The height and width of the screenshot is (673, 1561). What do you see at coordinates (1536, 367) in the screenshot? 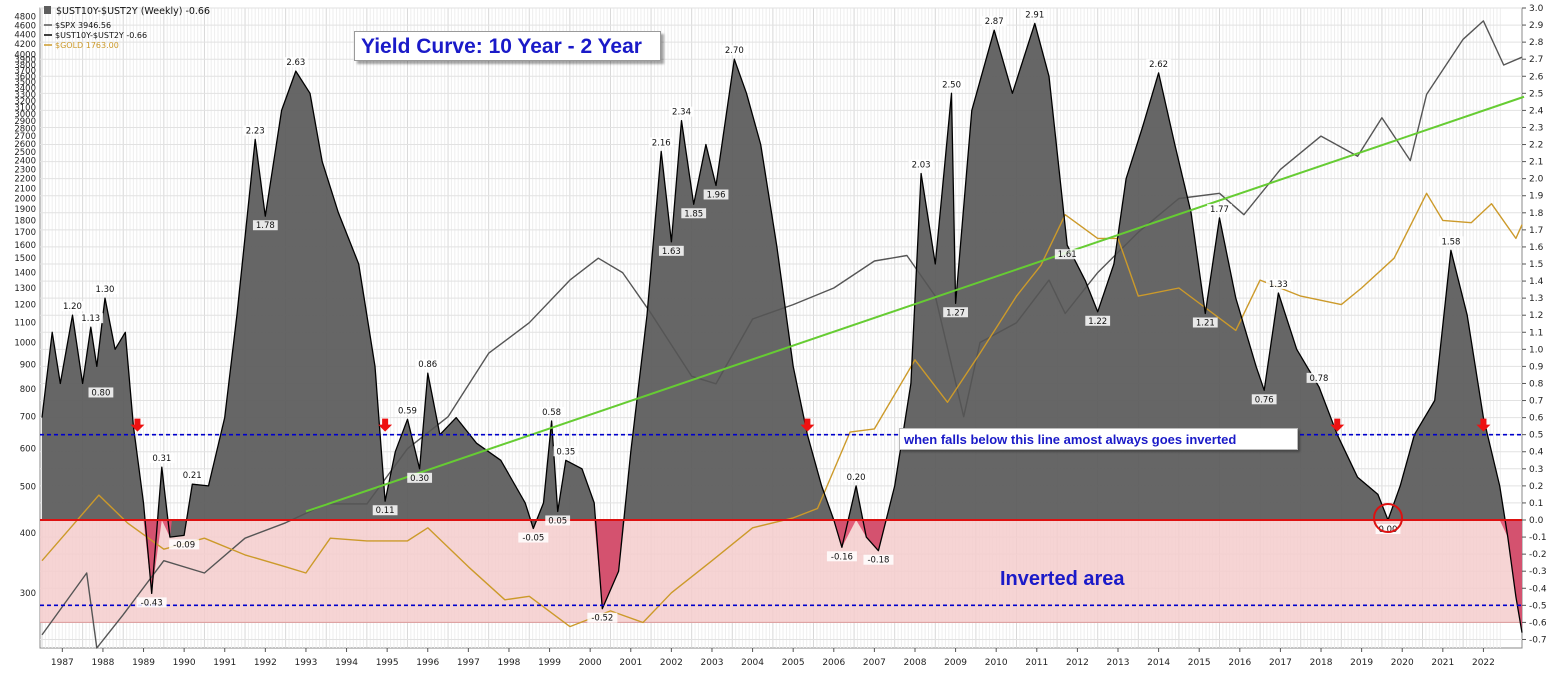
I see `right-tick-label: 0.9` at bounding box center [1536, 367].